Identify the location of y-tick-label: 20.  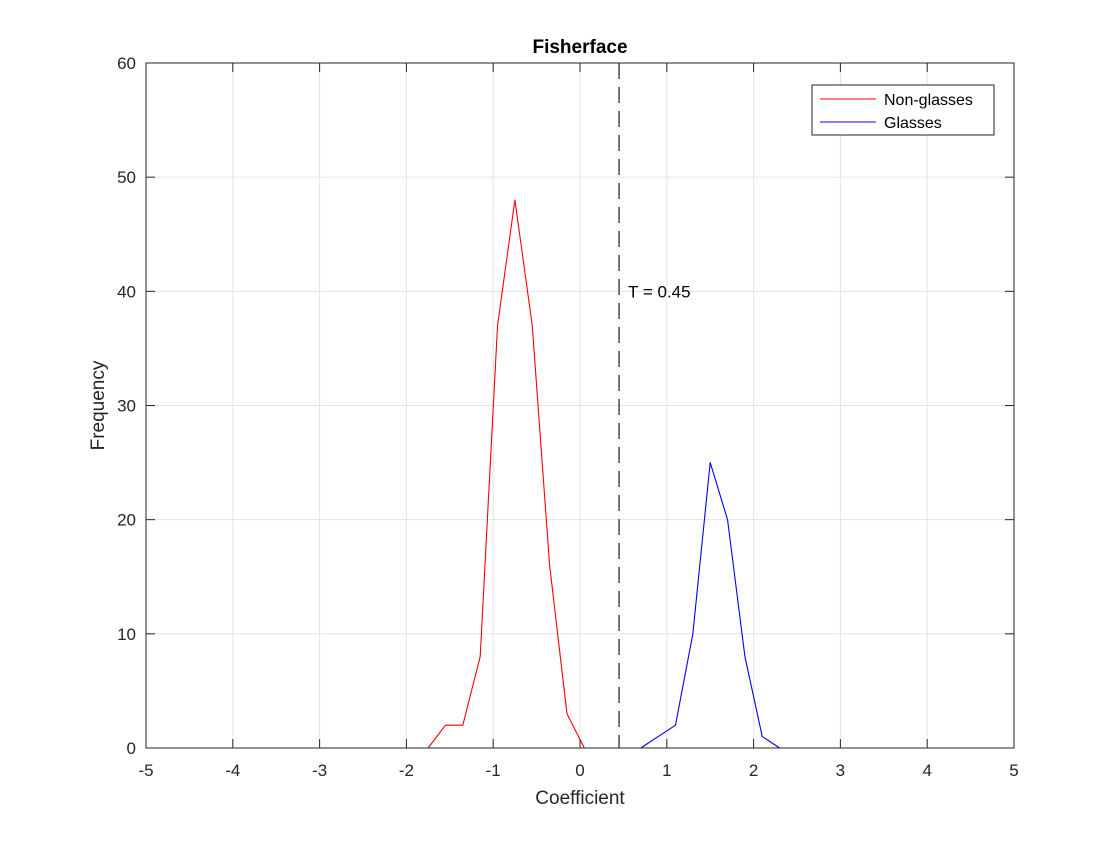
(126, 520).